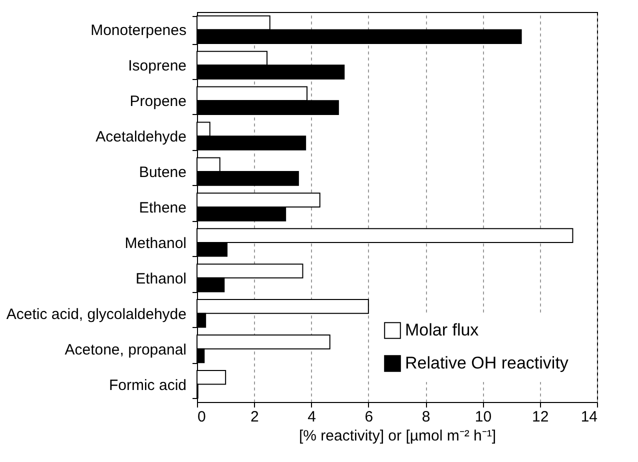 The width and height of the screenshot is (638, 462). What do you see at coordinates (141, 137) in the screenshot?
I see `y-tick-label: Acetaldehyde` at bounding box center [141, 137].